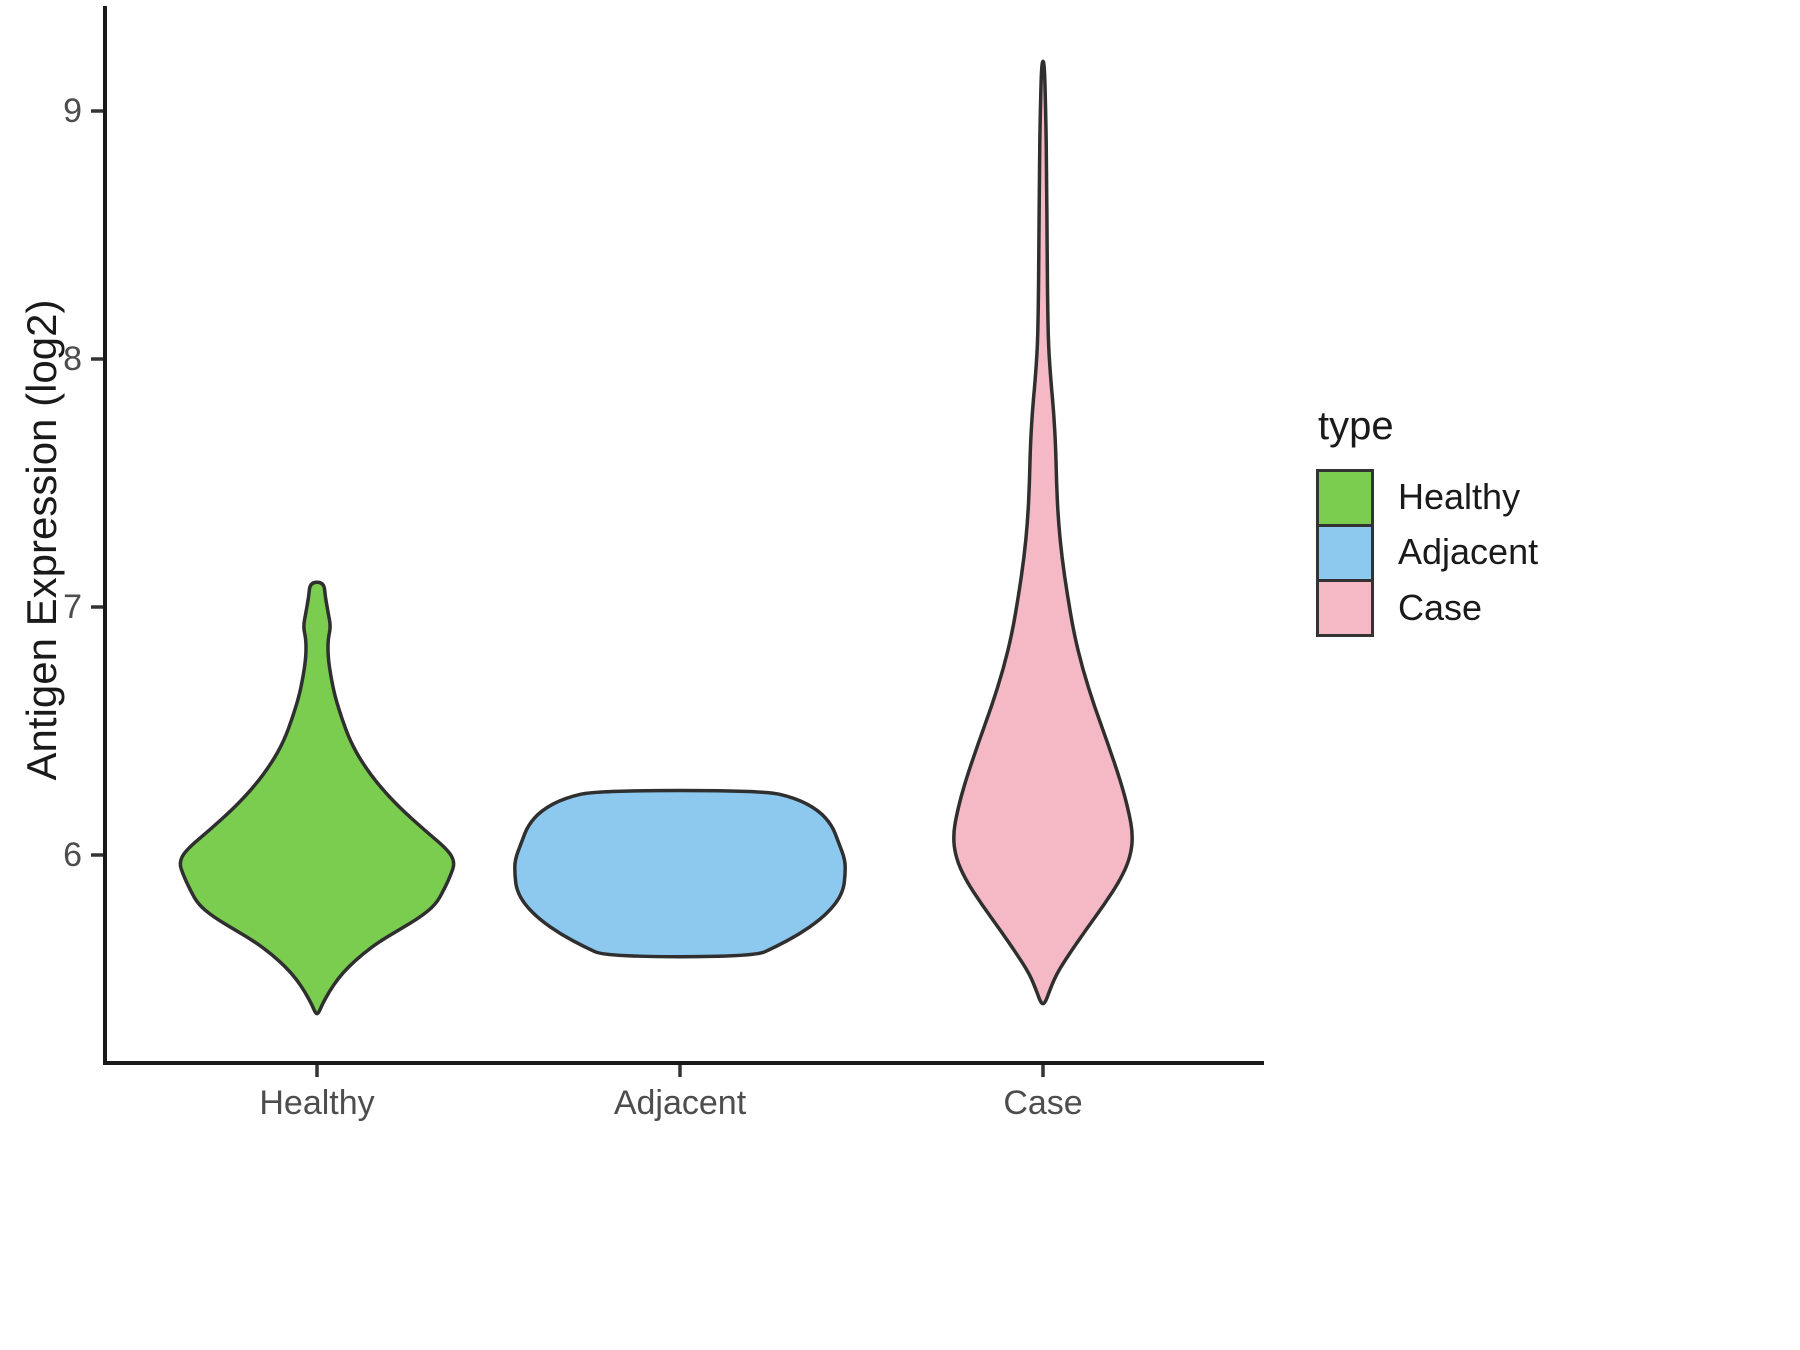  Describe the element at coordinates (1345, 498) in the screenshot. I see `legend-key-healthy-swatch` at that location.